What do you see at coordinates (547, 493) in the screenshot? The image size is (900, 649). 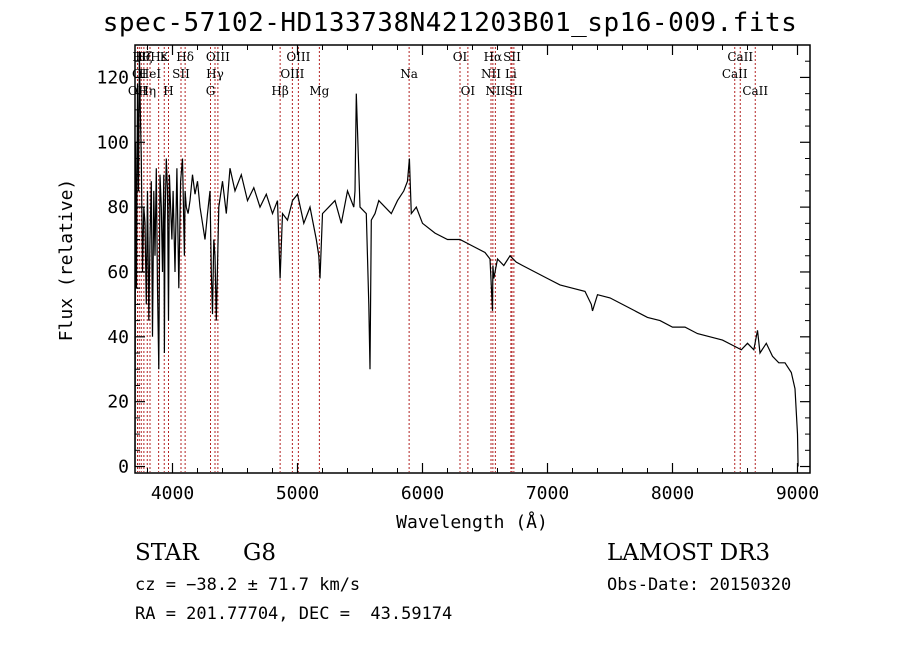 I see `x-tick-label: 7000` at bounding box center [547, 493].